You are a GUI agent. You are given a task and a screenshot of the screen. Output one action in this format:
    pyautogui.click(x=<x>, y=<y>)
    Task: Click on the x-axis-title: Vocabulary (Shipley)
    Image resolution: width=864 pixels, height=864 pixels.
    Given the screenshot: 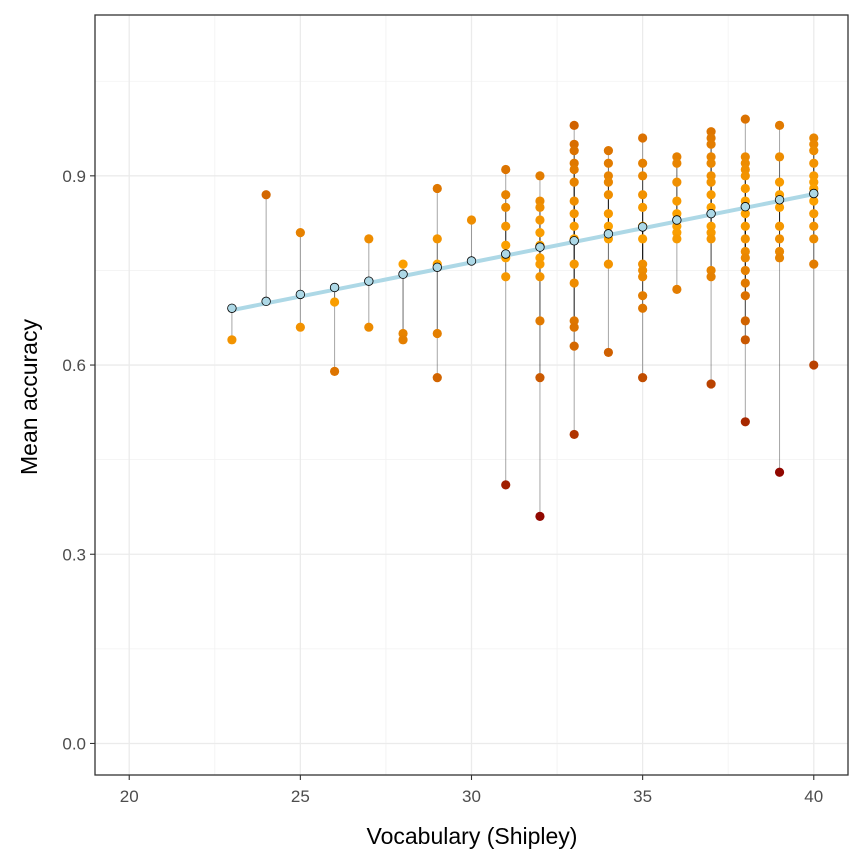 What is the action you would take?
    pyautogui.click(x=472, y=836)
    